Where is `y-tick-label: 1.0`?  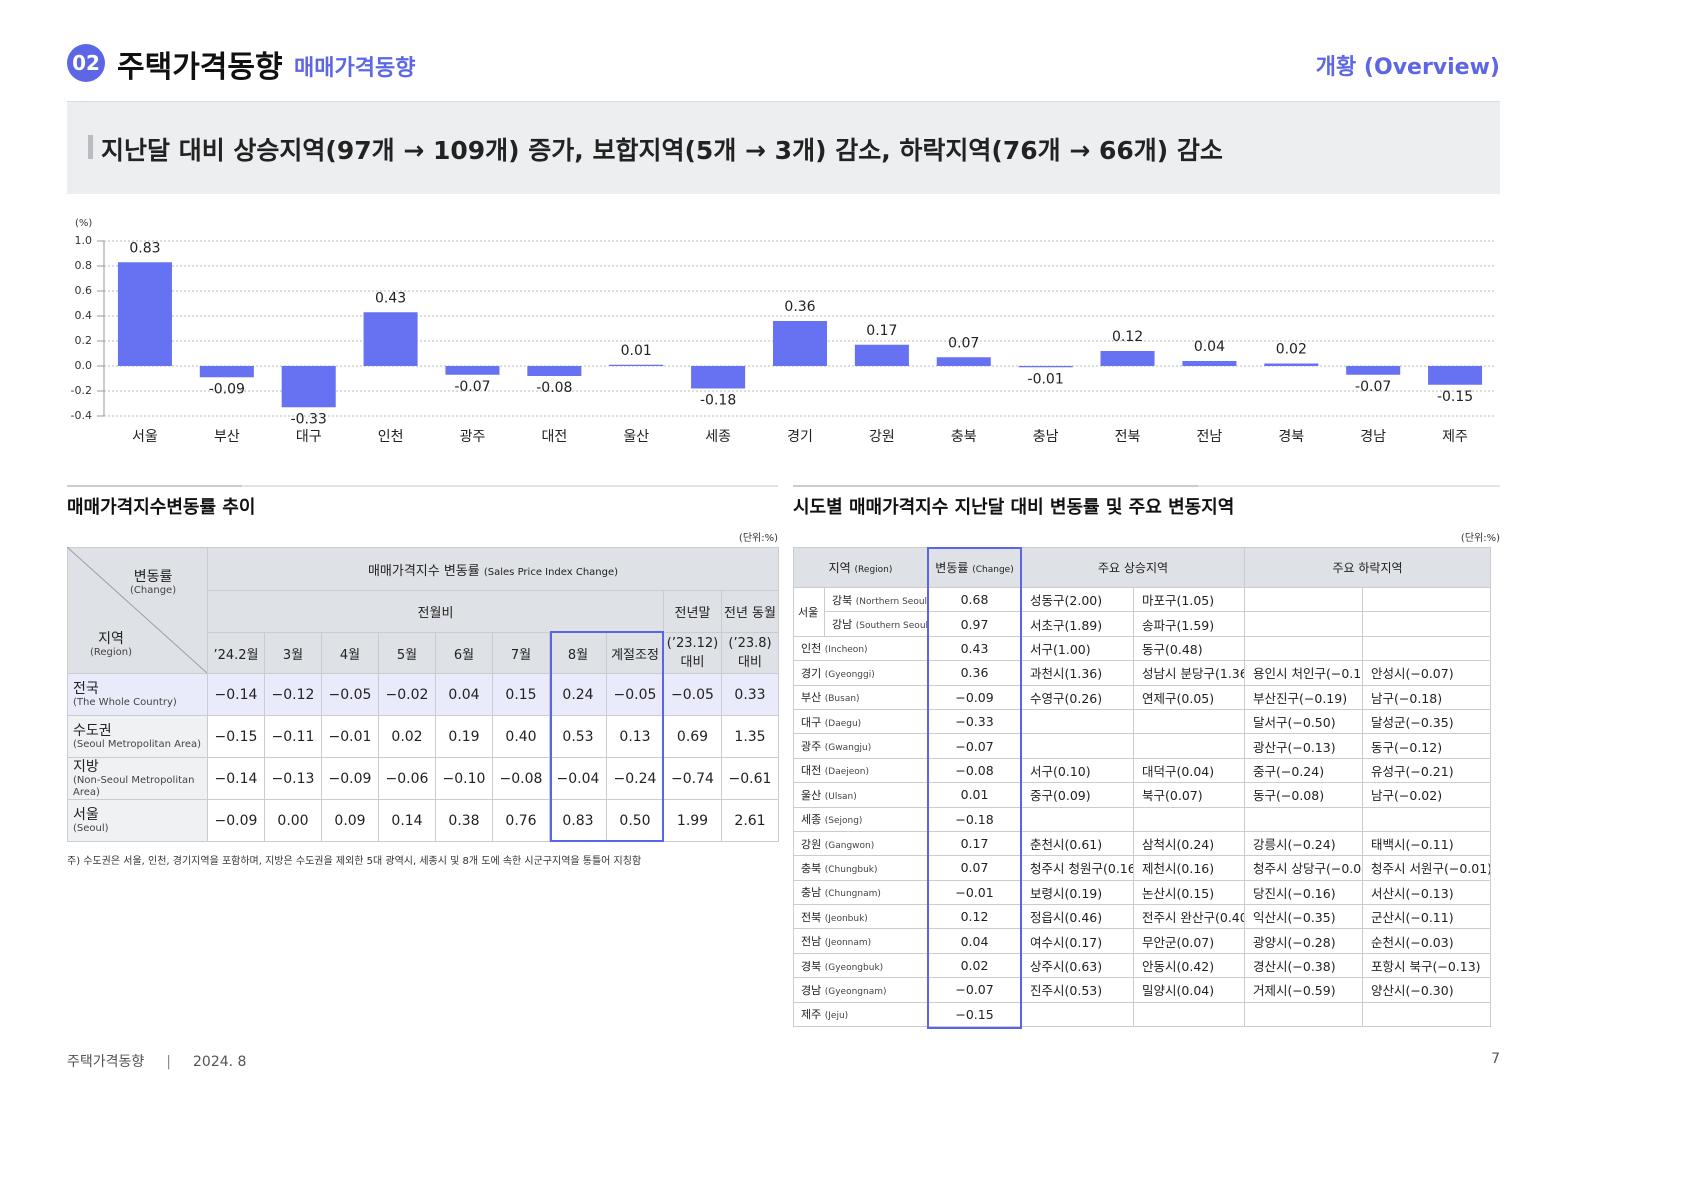 y-tick-label: 1.0 is located at coordinates (84, 240).